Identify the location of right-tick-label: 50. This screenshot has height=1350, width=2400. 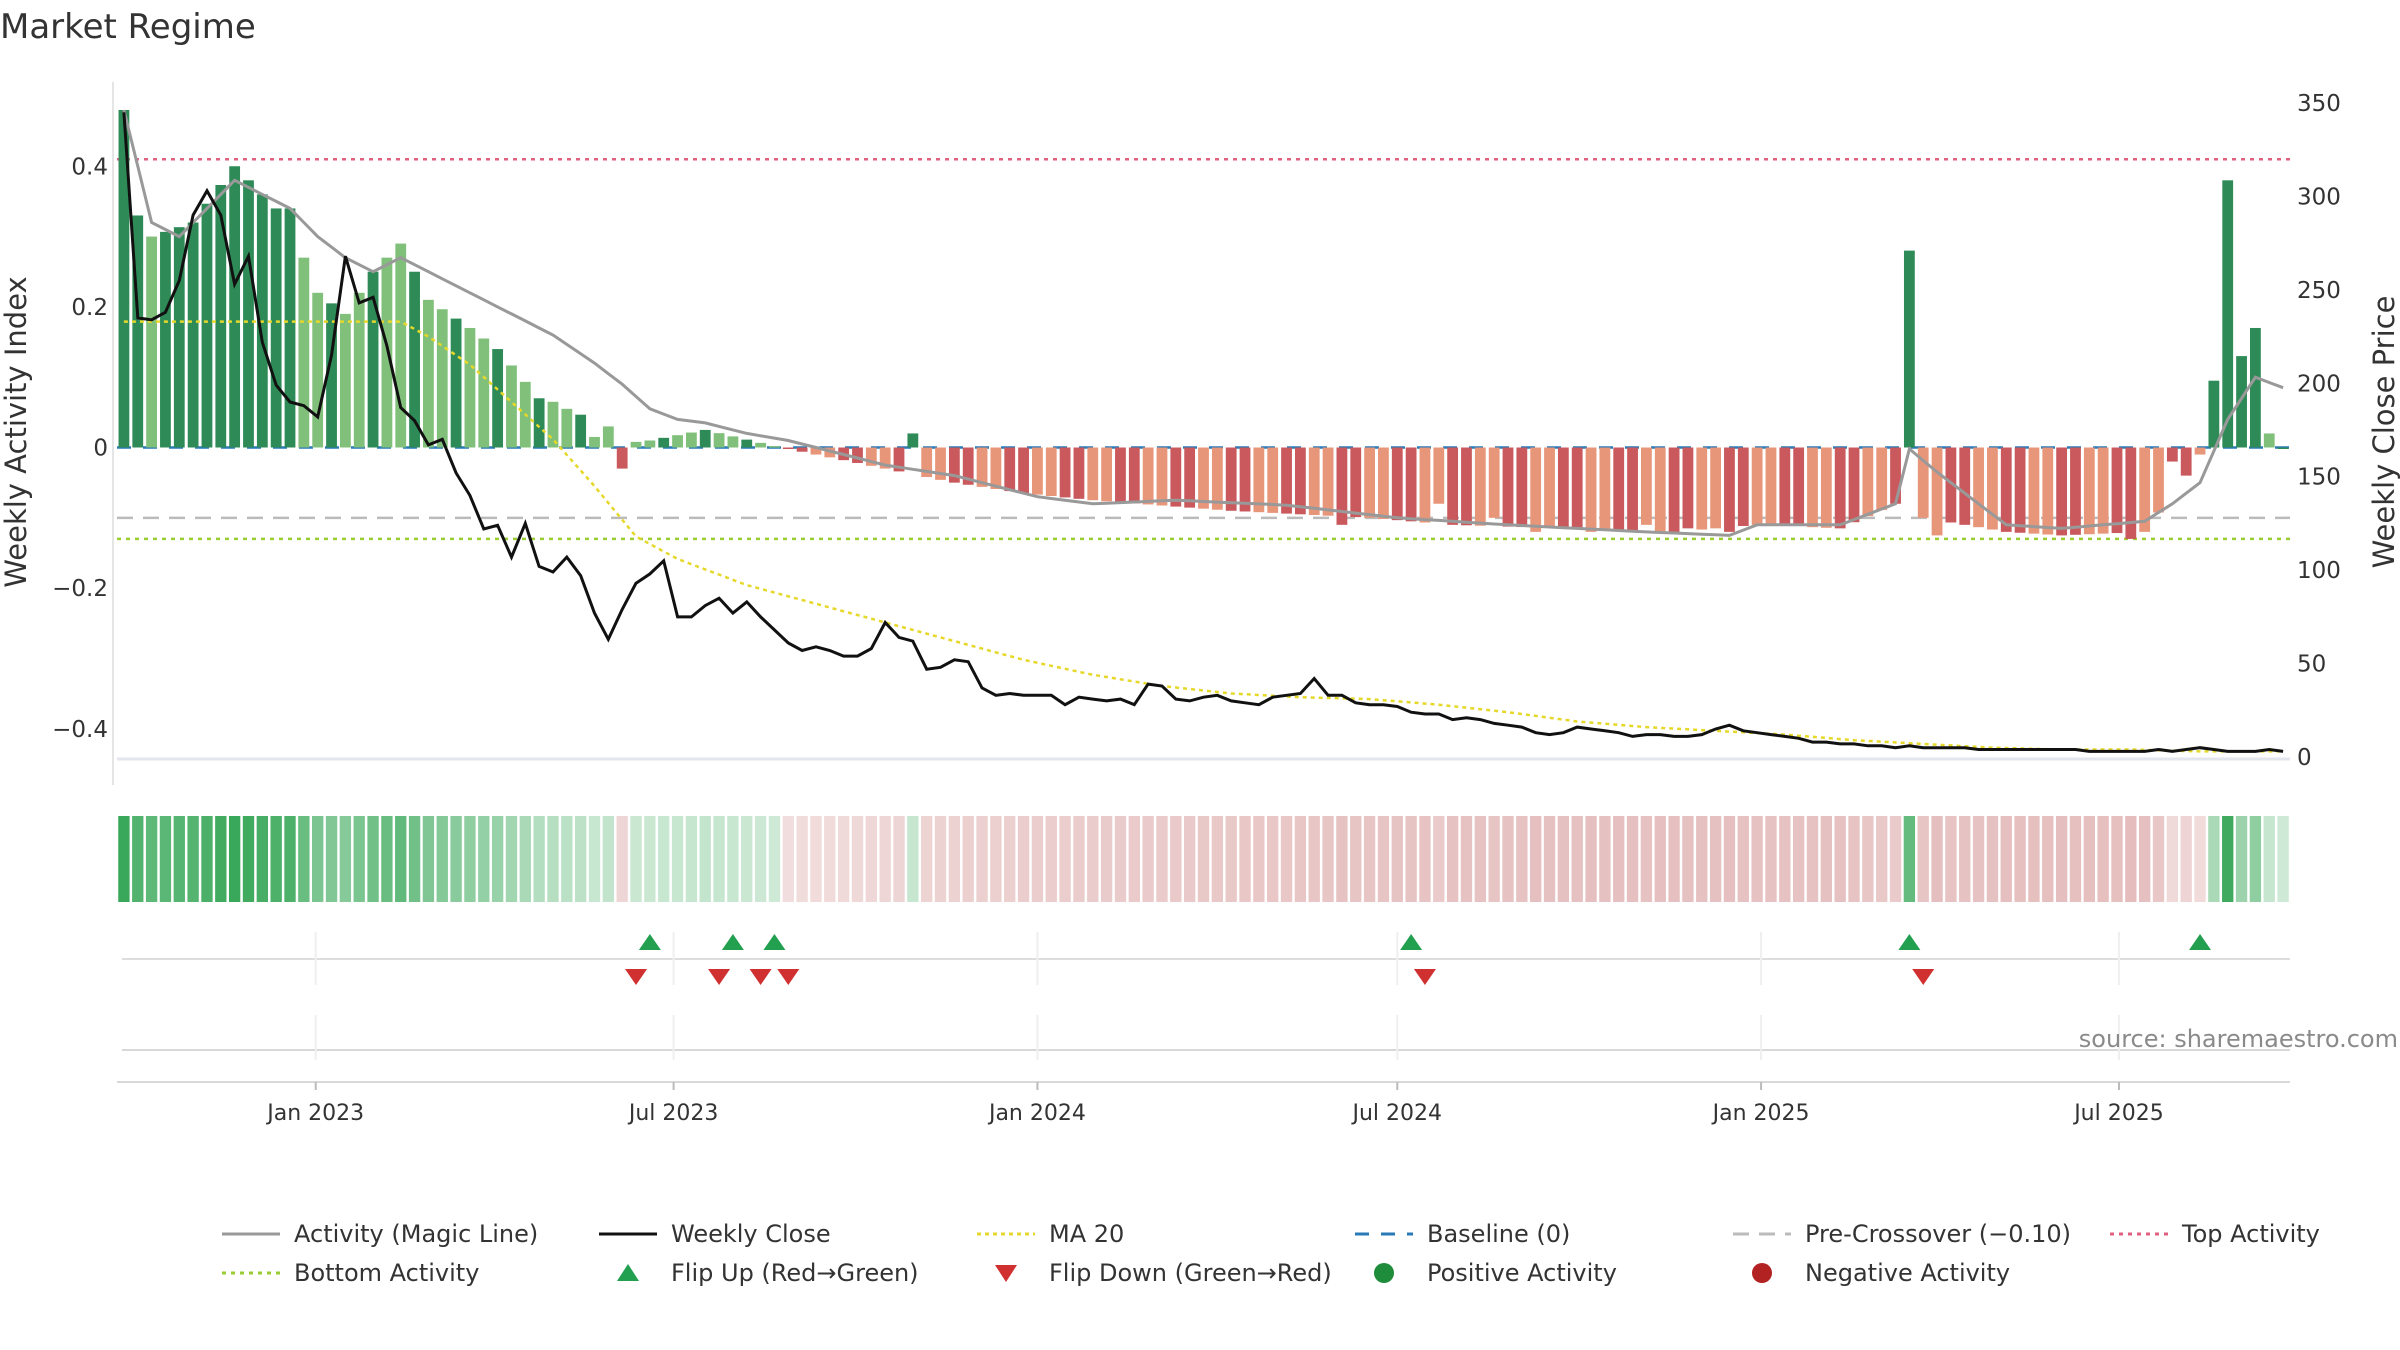
(2311, 665).